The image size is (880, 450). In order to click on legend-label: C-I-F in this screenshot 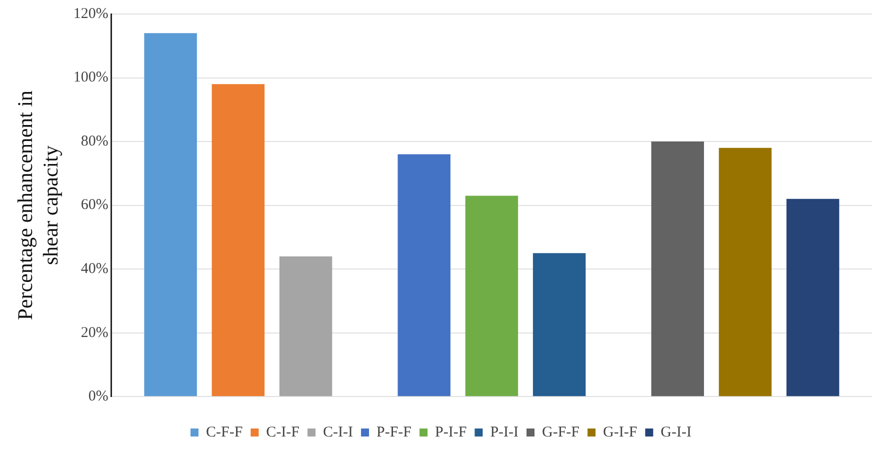, I will do `click(283, 432)`.